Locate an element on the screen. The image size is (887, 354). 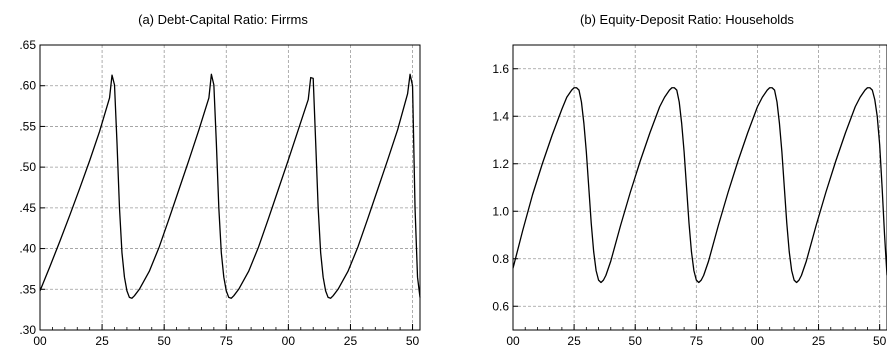
y-tick-label-a: .55 is located at coordinates (27, 126).